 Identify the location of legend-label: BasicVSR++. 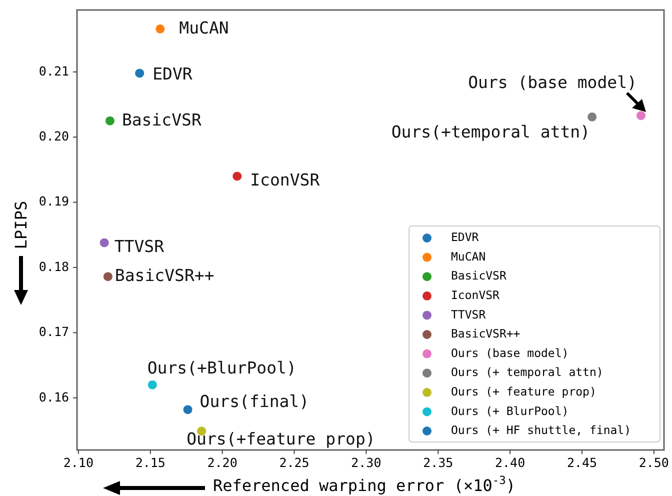
(485, 333).